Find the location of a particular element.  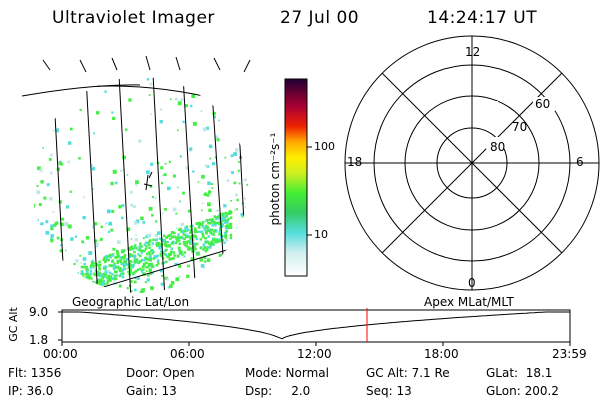

mlt-label-6: 6 is located at coordinates (580, 162).